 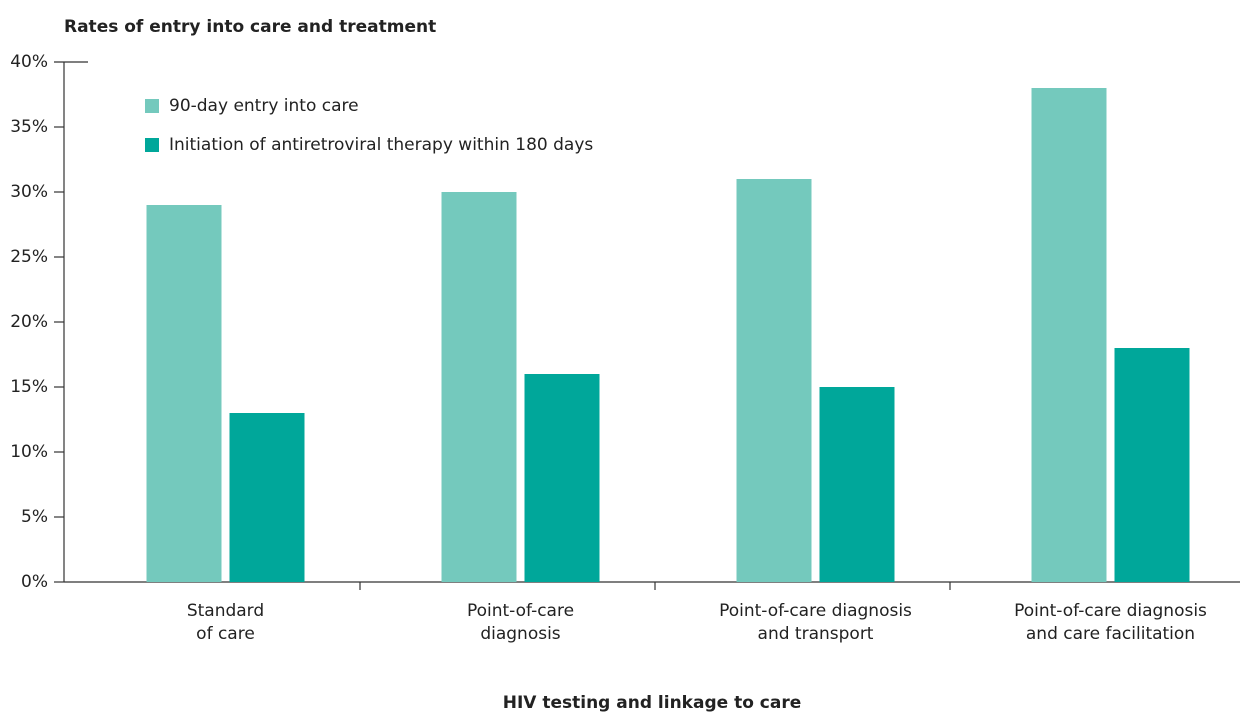 What do you see at coordinates (520, 634) in the screenshot?
I see `x-tick-label: diagnosis` at bounding box center [520, 634].